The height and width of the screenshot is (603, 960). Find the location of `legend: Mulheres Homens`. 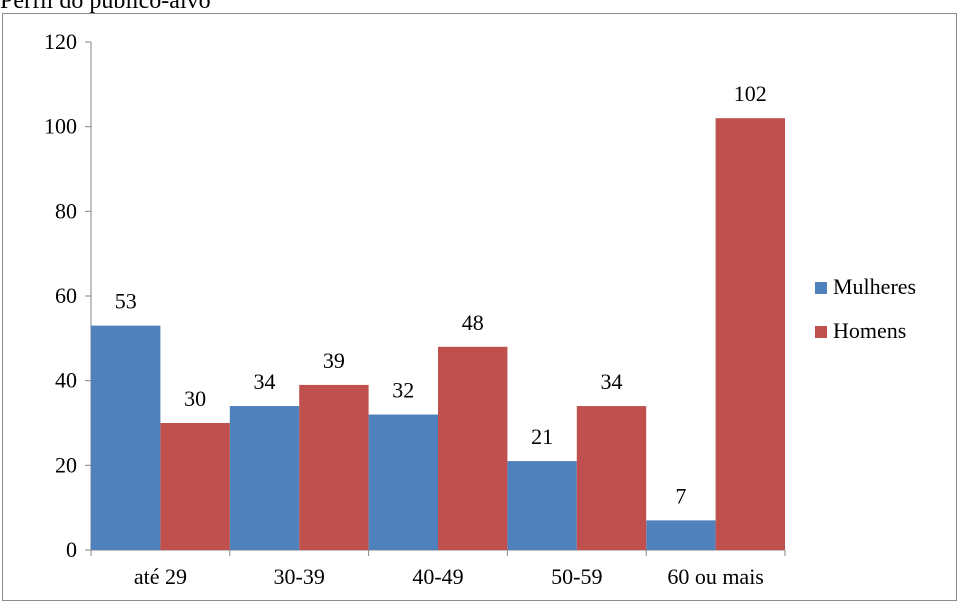

legend: Mulheres Homens is located at coordinates (865, 308).